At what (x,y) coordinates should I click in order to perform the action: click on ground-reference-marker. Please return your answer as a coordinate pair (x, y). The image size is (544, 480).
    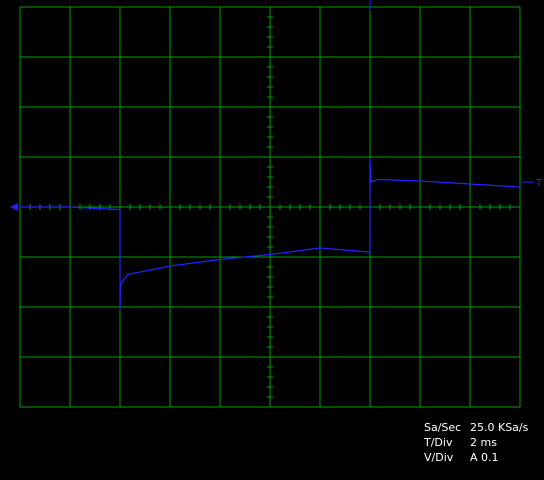
    Looking at the image, I should click on (14, 207).